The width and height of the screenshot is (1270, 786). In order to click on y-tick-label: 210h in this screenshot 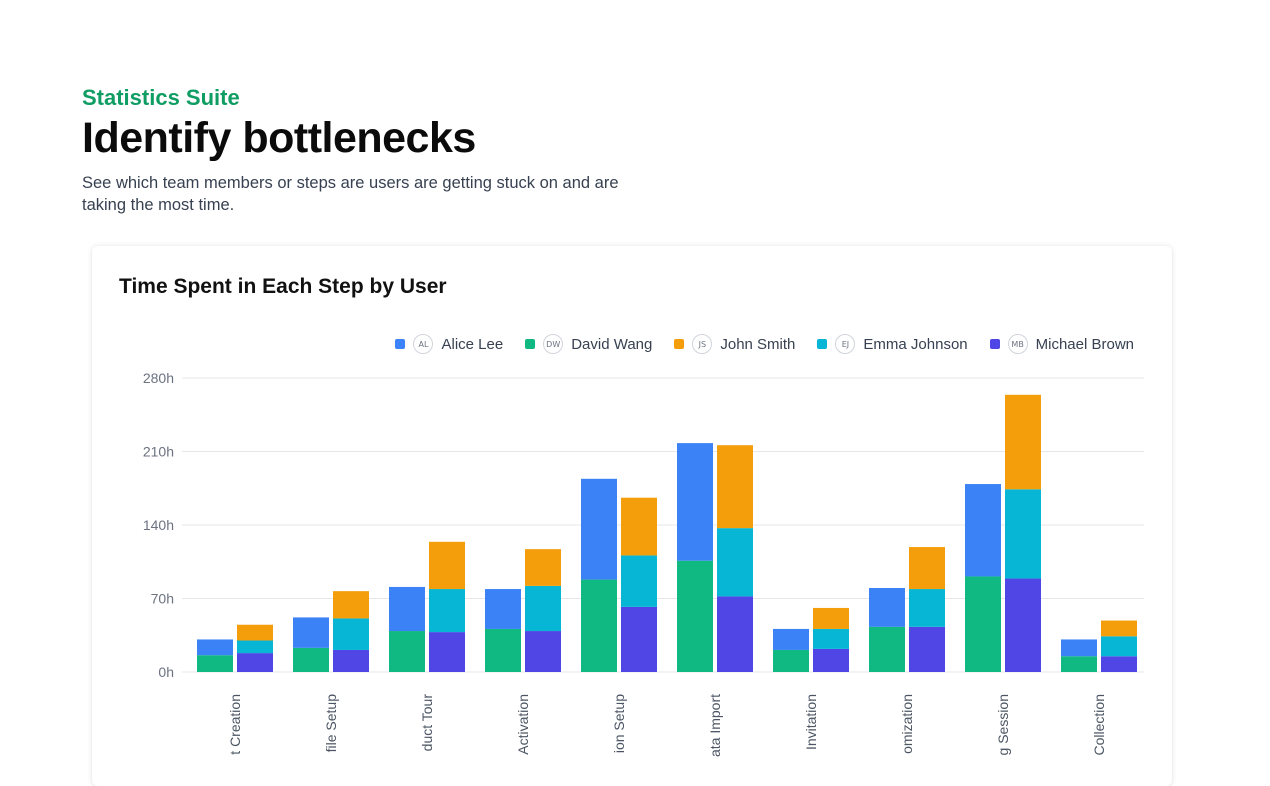, I will do `click(158, 452)`.